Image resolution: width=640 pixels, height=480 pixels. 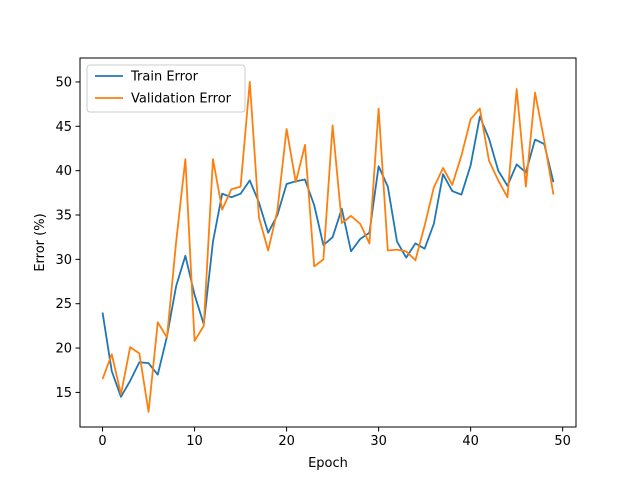 I want to click on y-tick-label: 15, so click(x=63, y=393).